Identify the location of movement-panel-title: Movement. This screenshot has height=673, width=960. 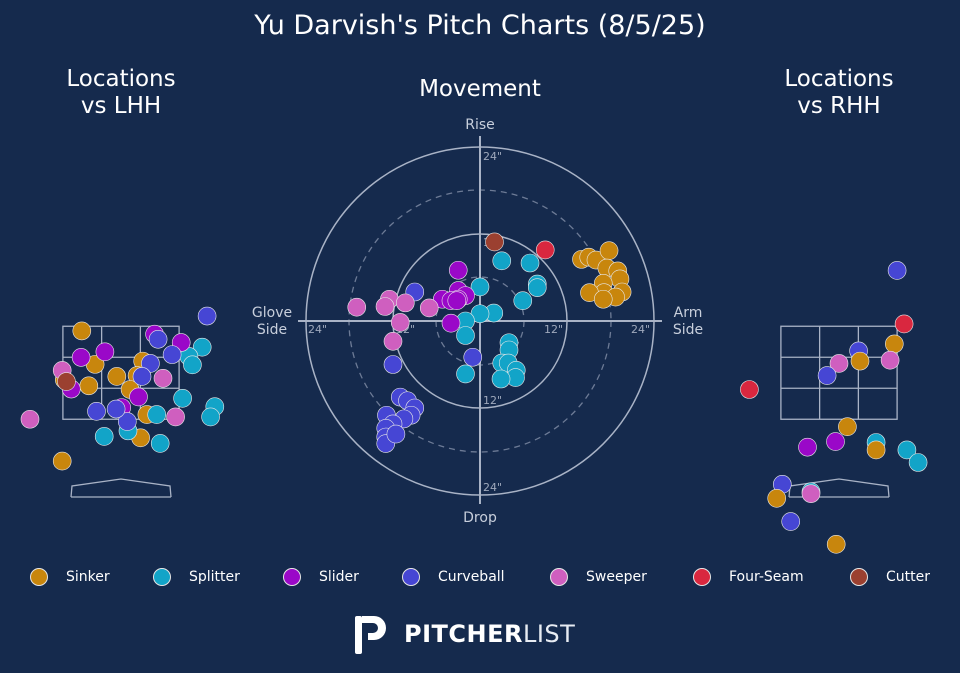
(480, 89).